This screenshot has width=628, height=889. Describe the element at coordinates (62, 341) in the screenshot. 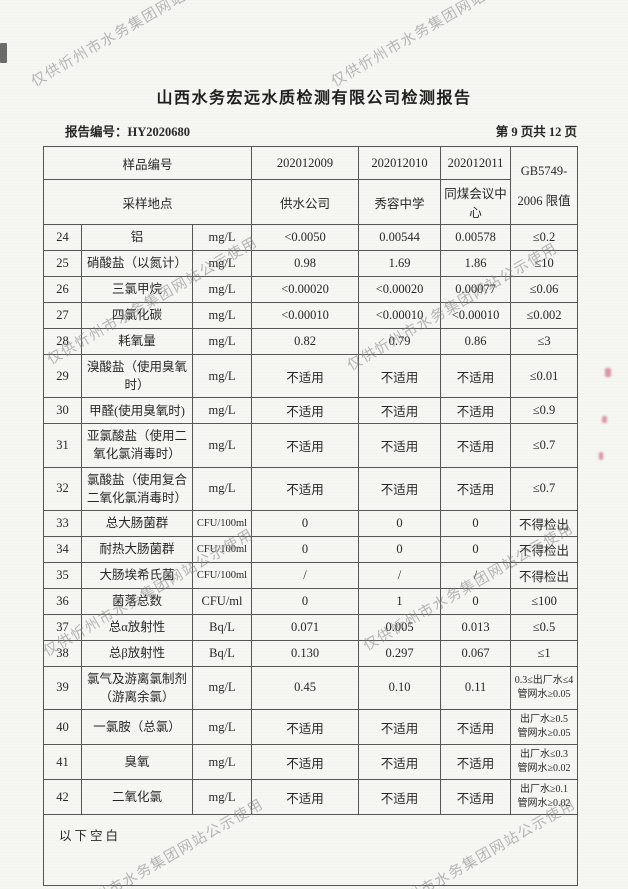

I see `row-number: 28` at that location.